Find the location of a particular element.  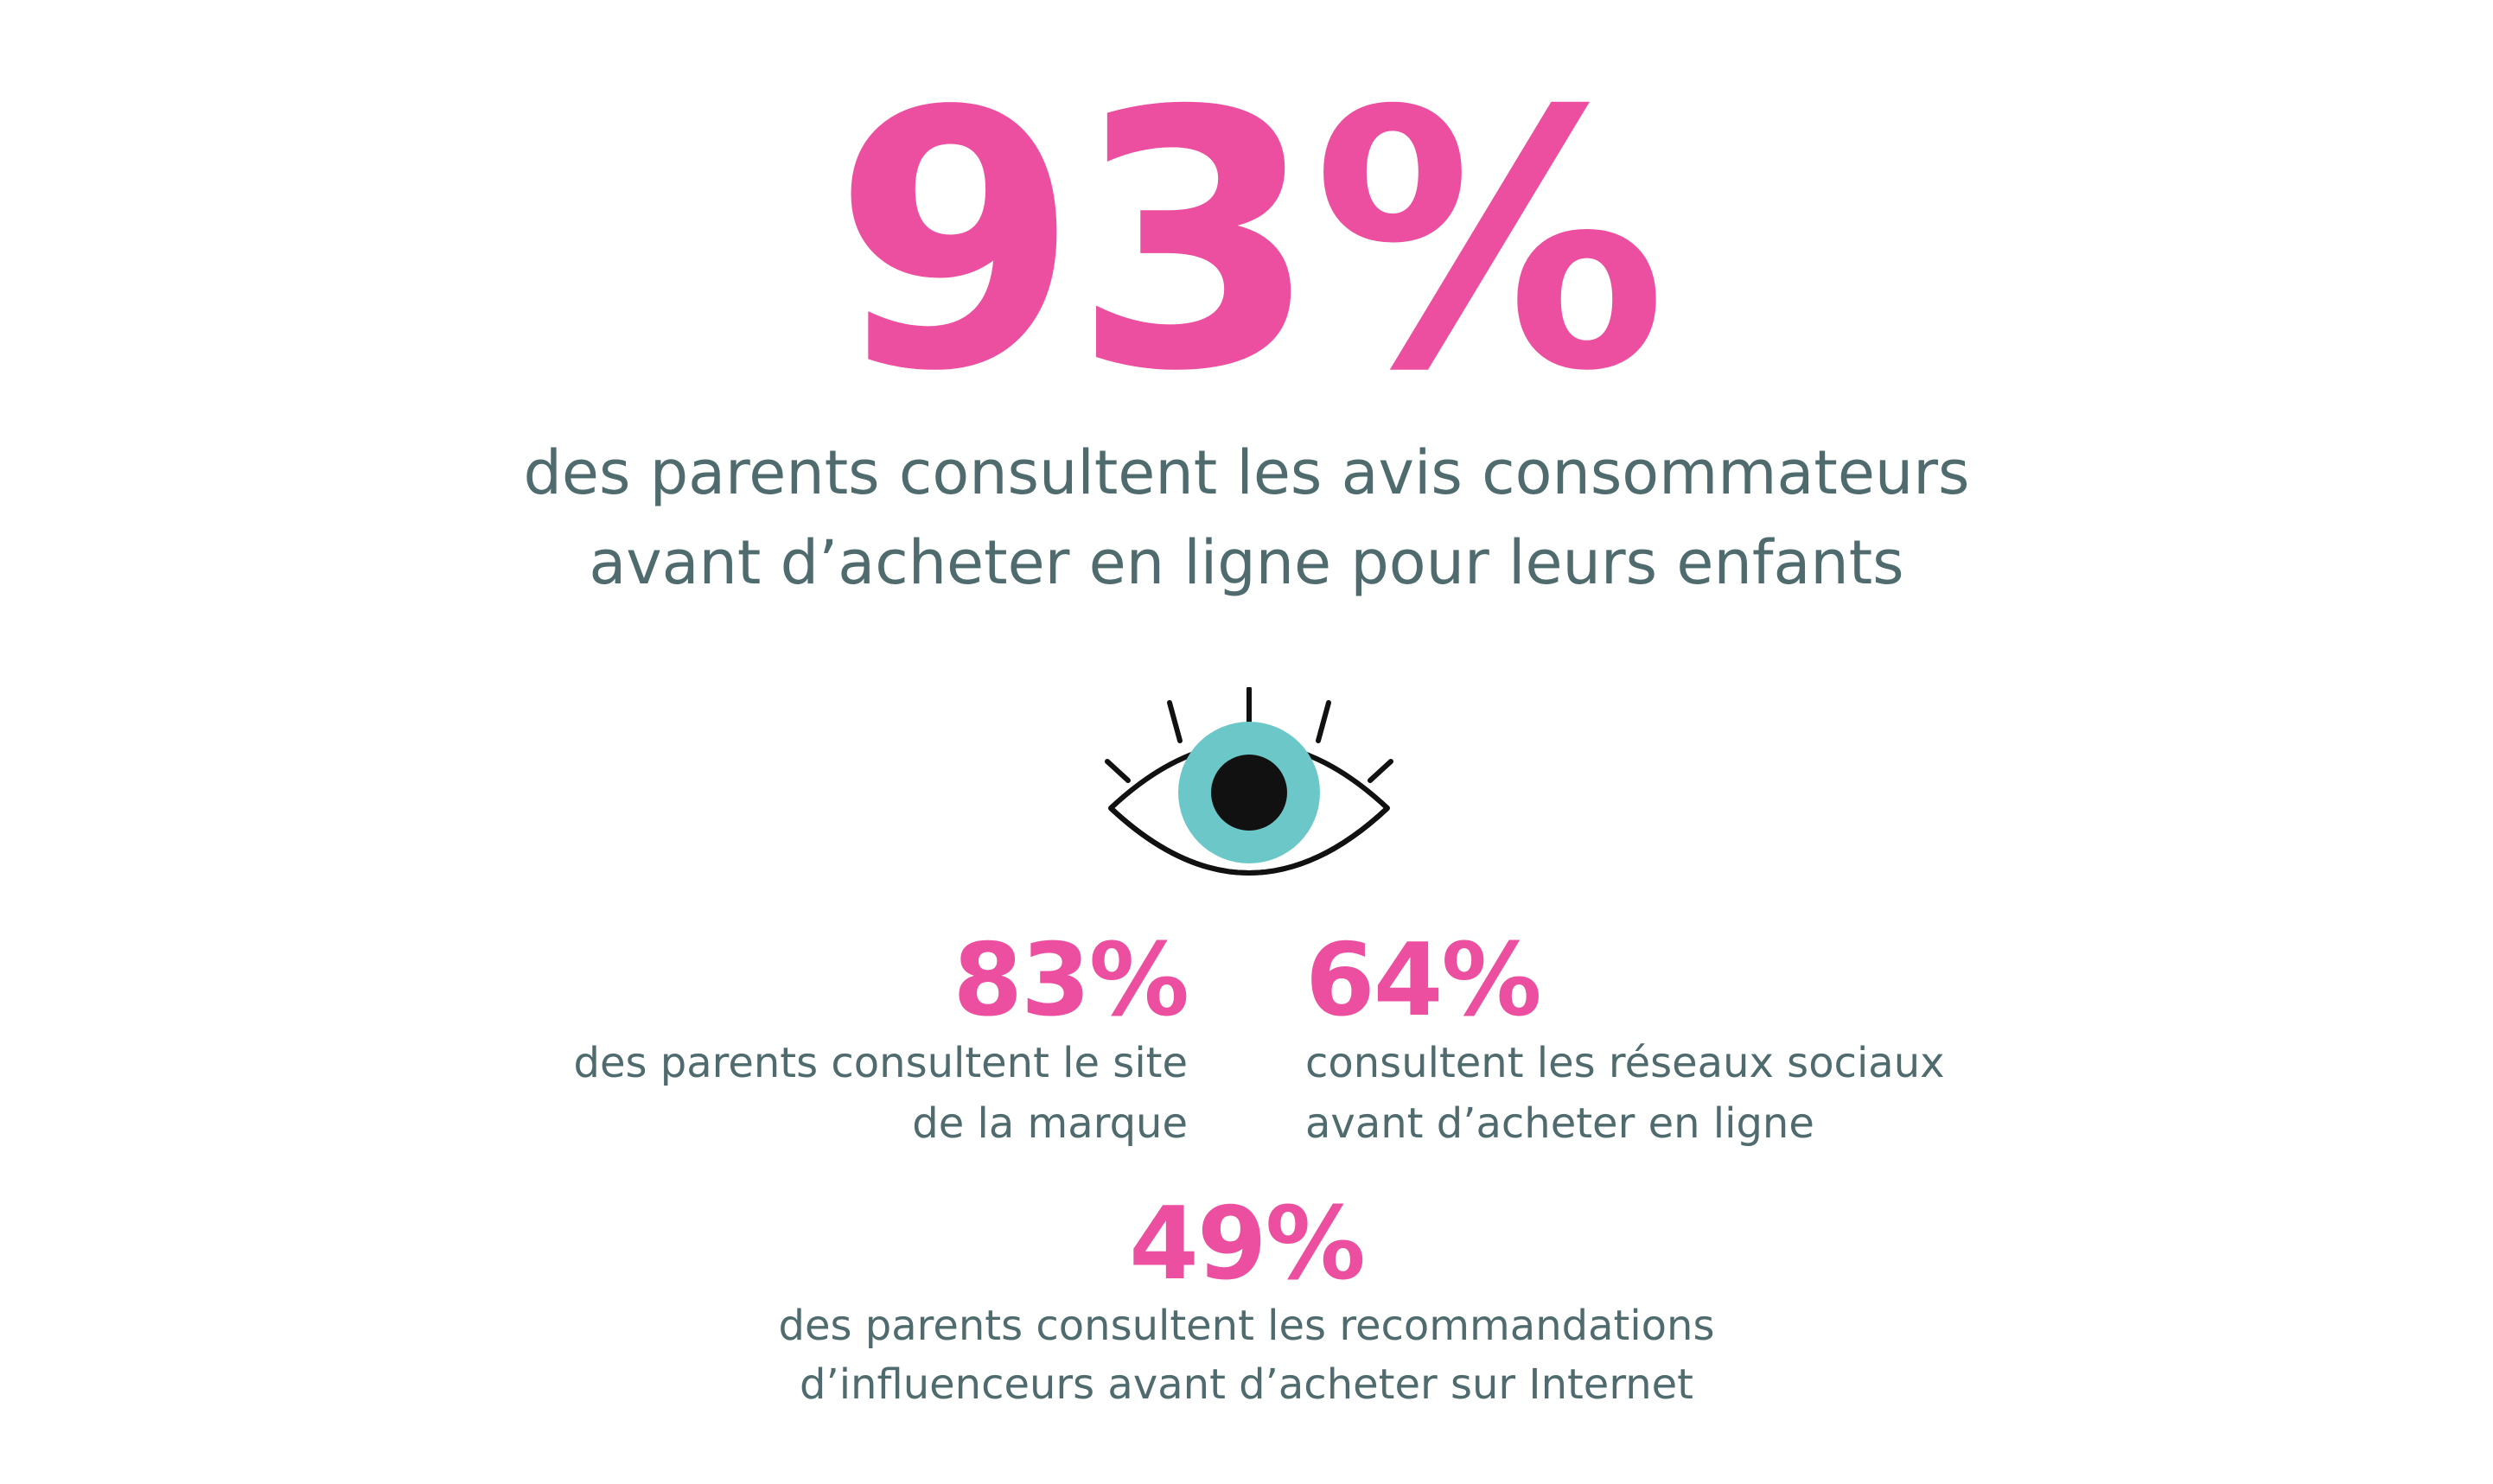

eye-icon is located at coordinates (1249, 782).